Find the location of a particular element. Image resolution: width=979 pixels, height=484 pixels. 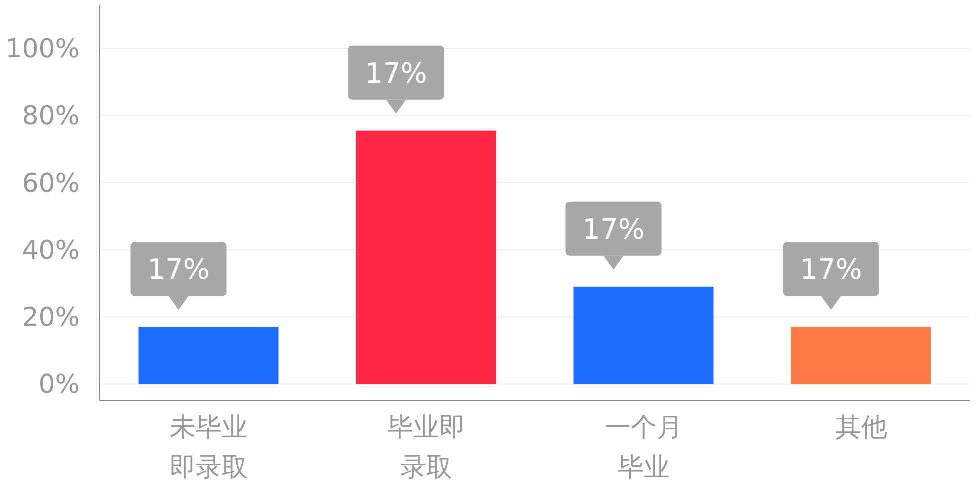

x-tick-label: 毕业即录取 is located at coordinates (426, 448).